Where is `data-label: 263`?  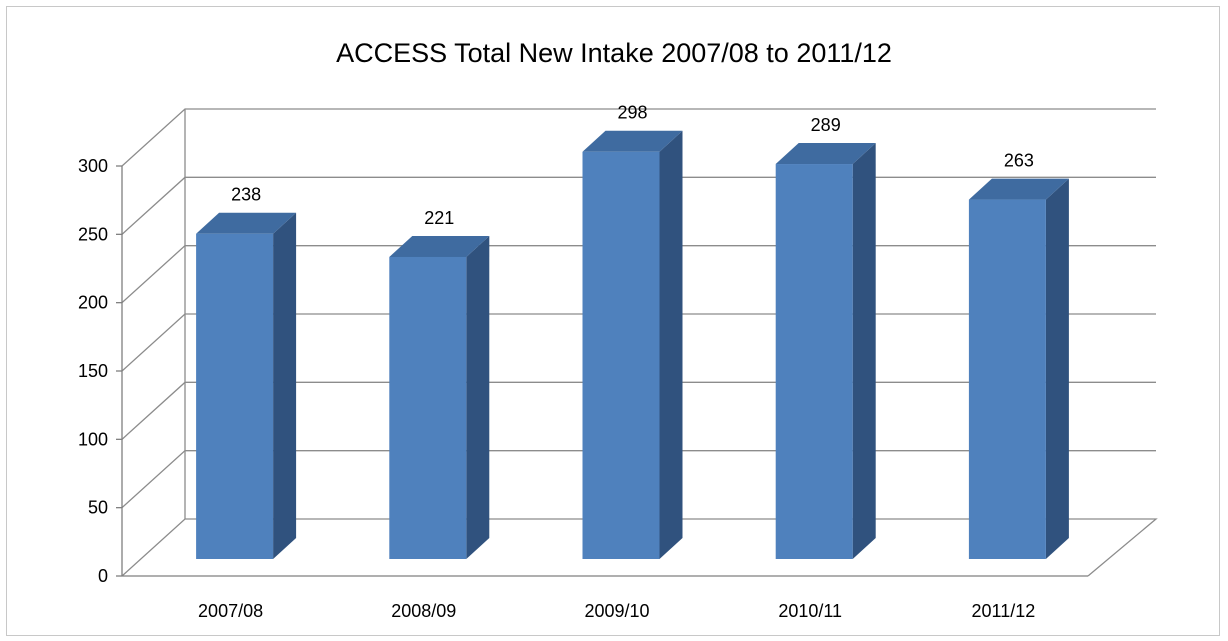 data-label: 263 is located at coordinates (1019, 161).